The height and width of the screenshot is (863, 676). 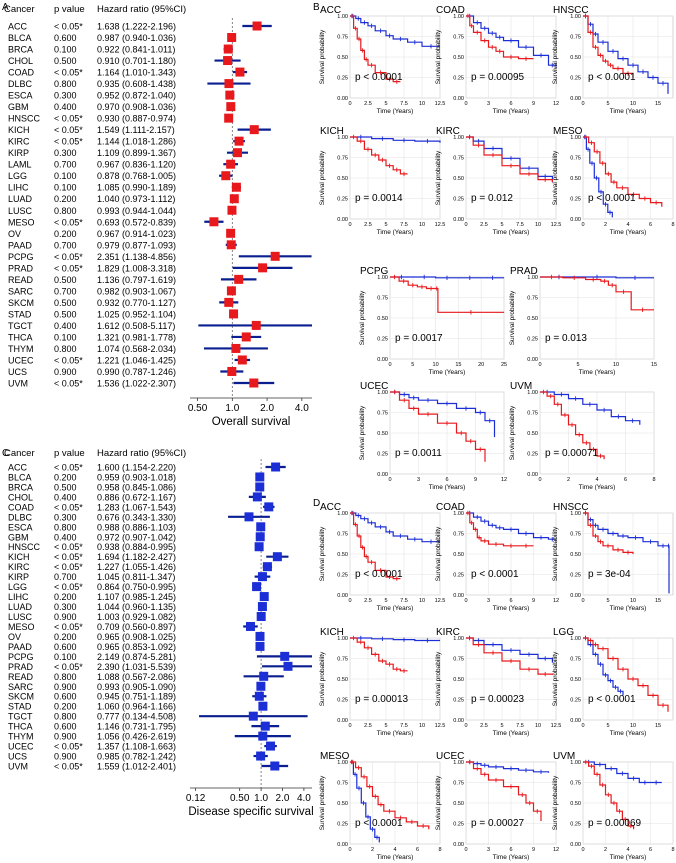 What do you see at coordinates (136, 291) in the screenshot?
I see `forest-hr-text: 0.982 (0.903-1.067)` at bounding box center [136, 291].